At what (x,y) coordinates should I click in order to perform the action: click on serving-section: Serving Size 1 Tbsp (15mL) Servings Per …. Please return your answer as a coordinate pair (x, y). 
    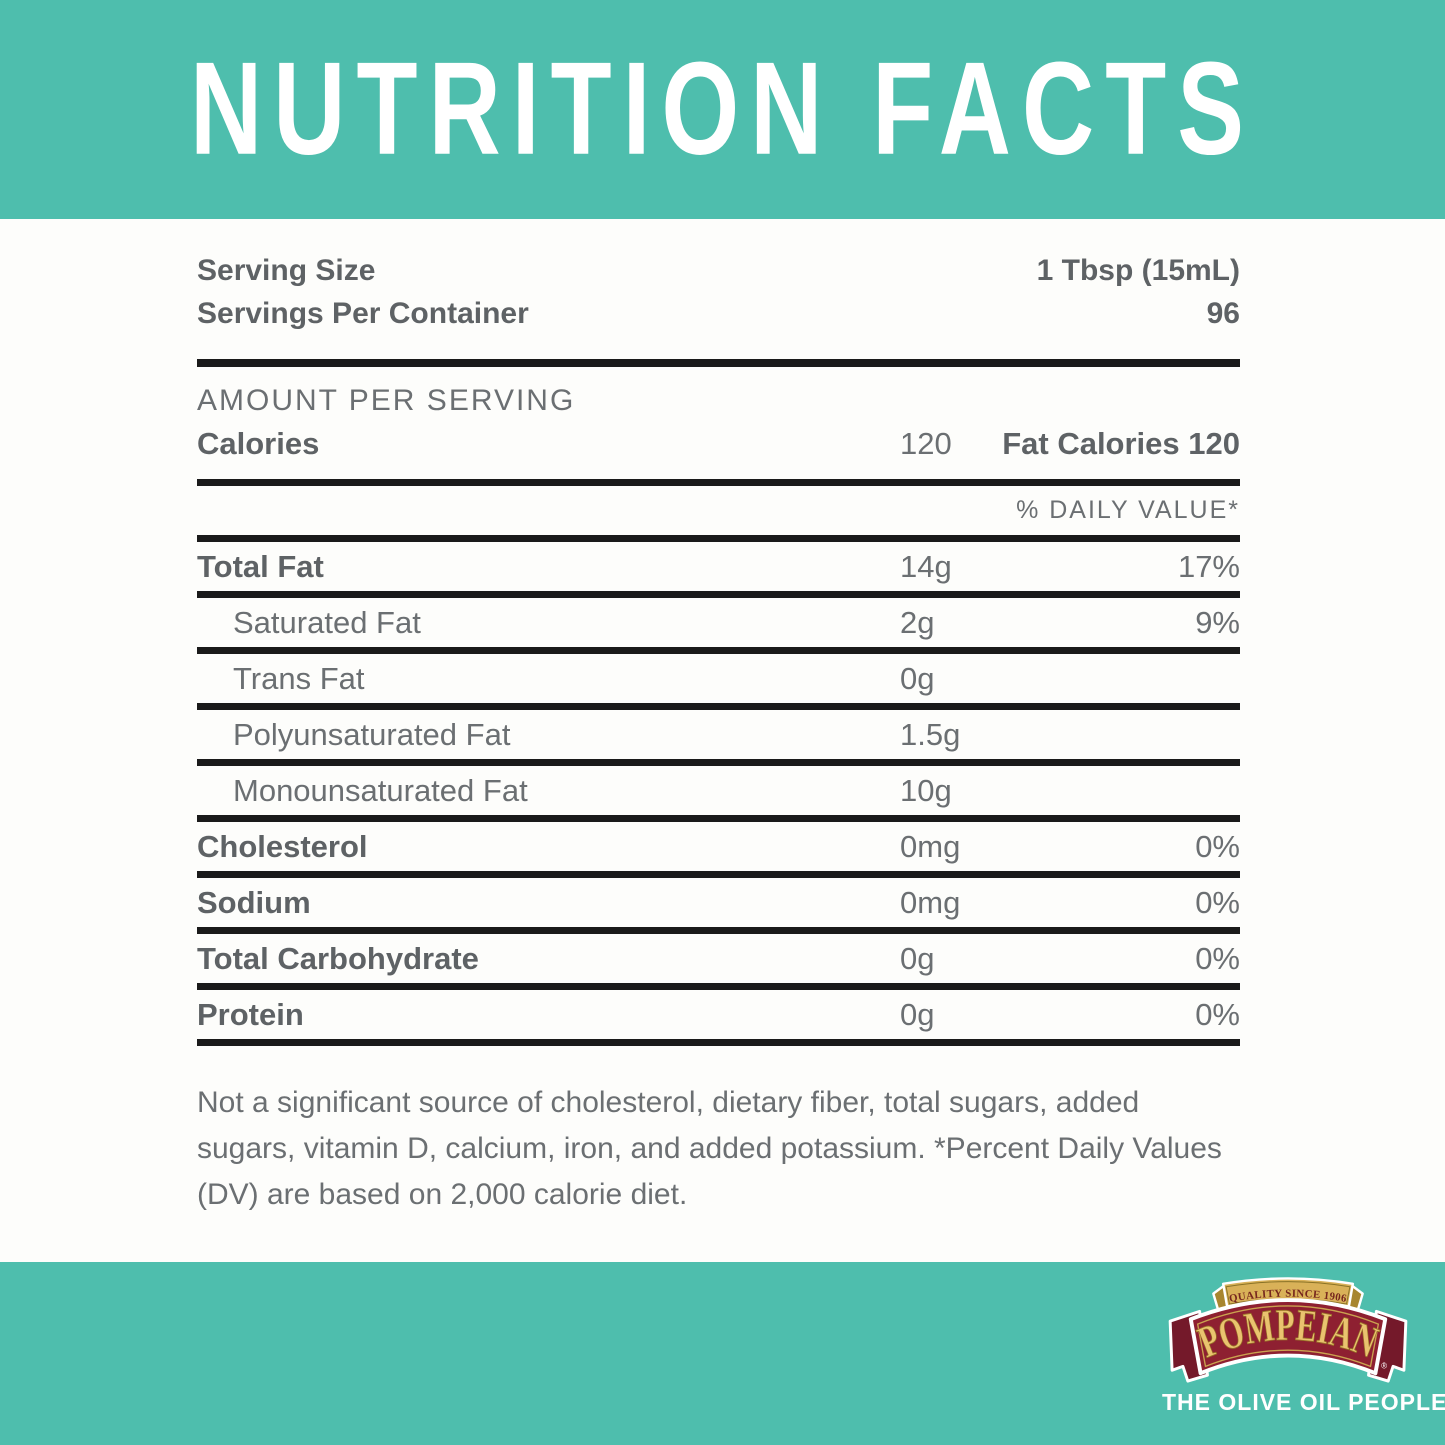
    Looking at the image, I should click on (718, 289).